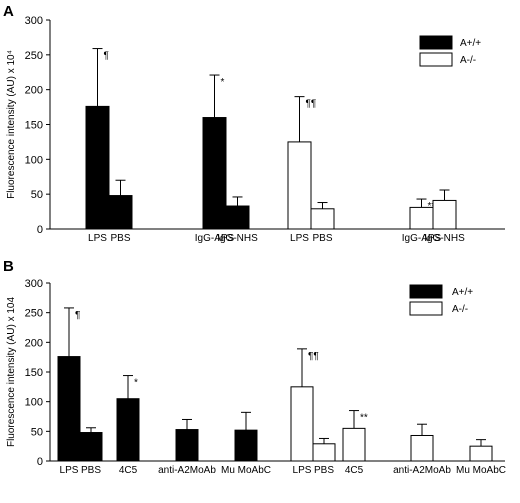 This screenshot has height=503, width=520. Describe the element at coordinates (11, 124) in the screenshot. I see `y-axis-label: Fluorescence intensity (AU) x 10⁴` at that location.